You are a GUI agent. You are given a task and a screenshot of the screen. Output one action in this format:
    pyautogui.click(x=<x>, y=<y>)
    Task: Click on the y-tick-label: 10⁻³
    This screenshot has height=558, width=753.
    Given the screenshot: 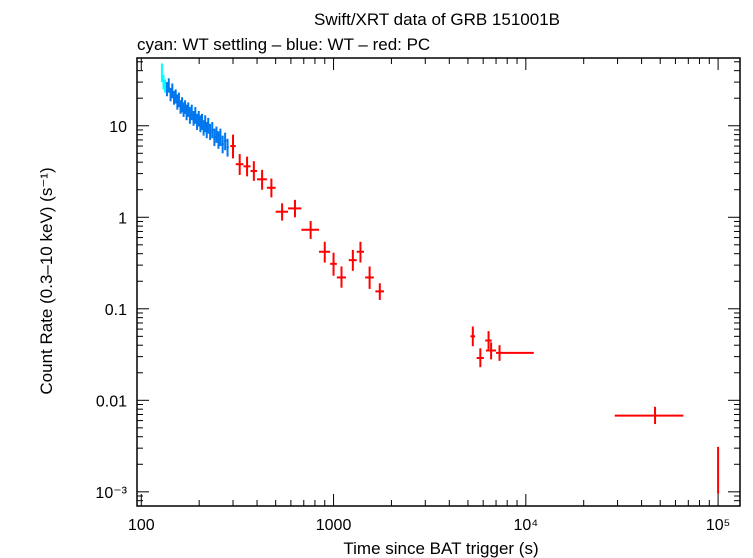 What is the action you would take?
    pyautogui.click(x=111, y=493)
    